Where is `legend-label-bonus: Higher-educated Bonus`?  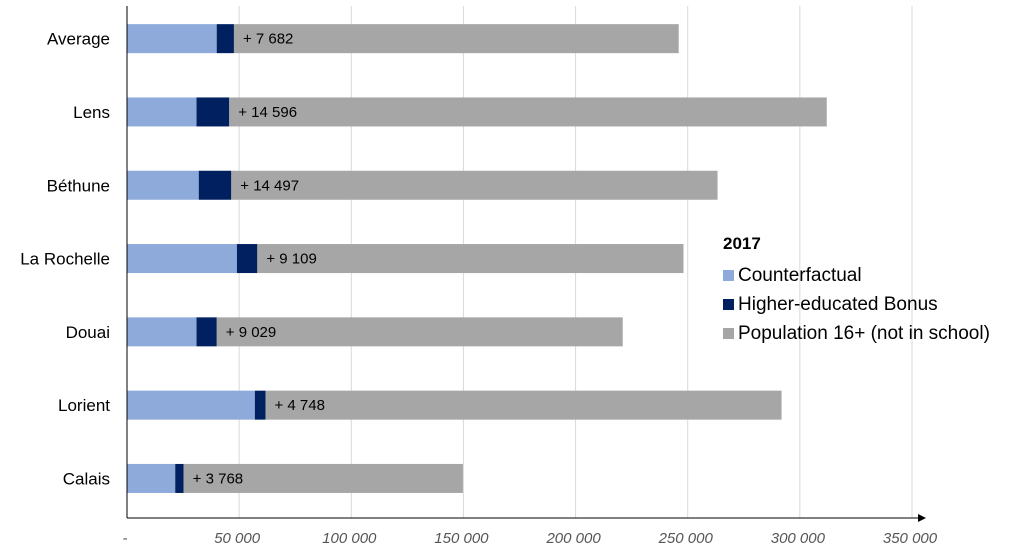 legend-label-bonus: Higher-educated Bonus is located at coordinates (838, 304).